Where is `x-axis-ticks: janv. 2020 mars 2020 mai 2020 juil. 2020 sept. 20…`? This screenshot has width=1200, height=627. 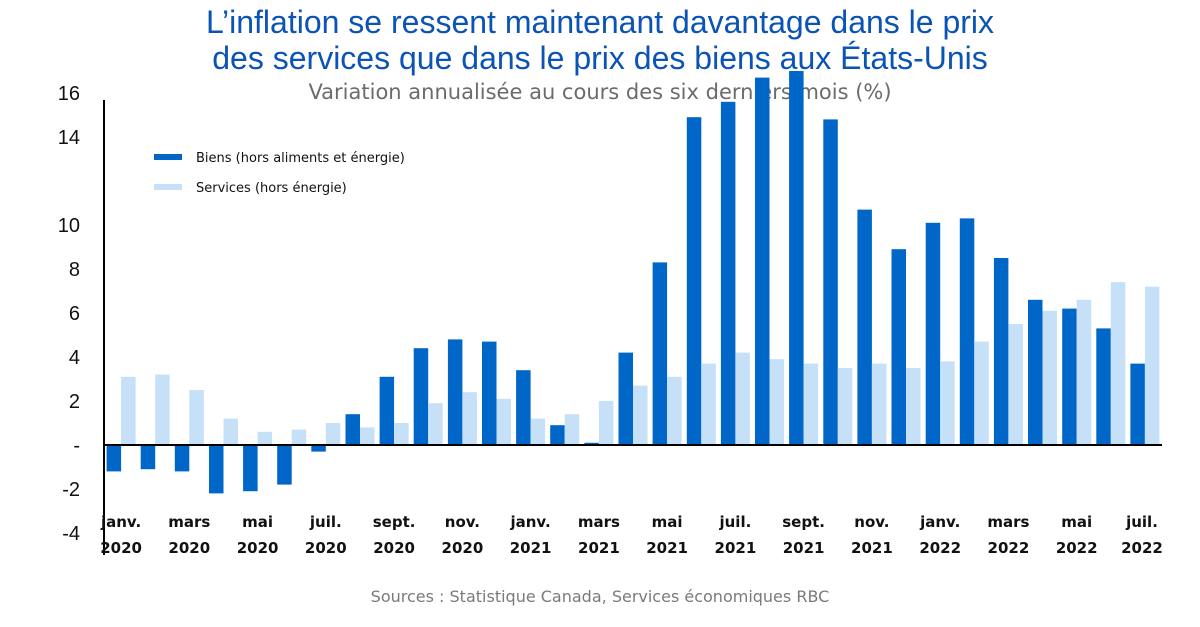
x-axis-ticks: janv. 2020 mars 2020 mai 2020 juil. 2020 sept. 20… is located at coordinates (631, 535).